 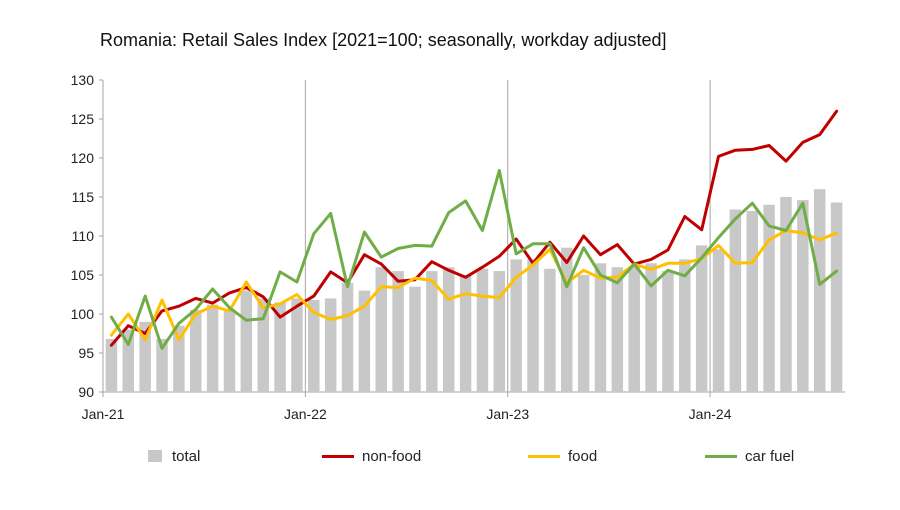 What do you see at coordinates (83, 197) in the screenshot?
I see `y-tick-label-5: 115` at bounding box center [83, 197].